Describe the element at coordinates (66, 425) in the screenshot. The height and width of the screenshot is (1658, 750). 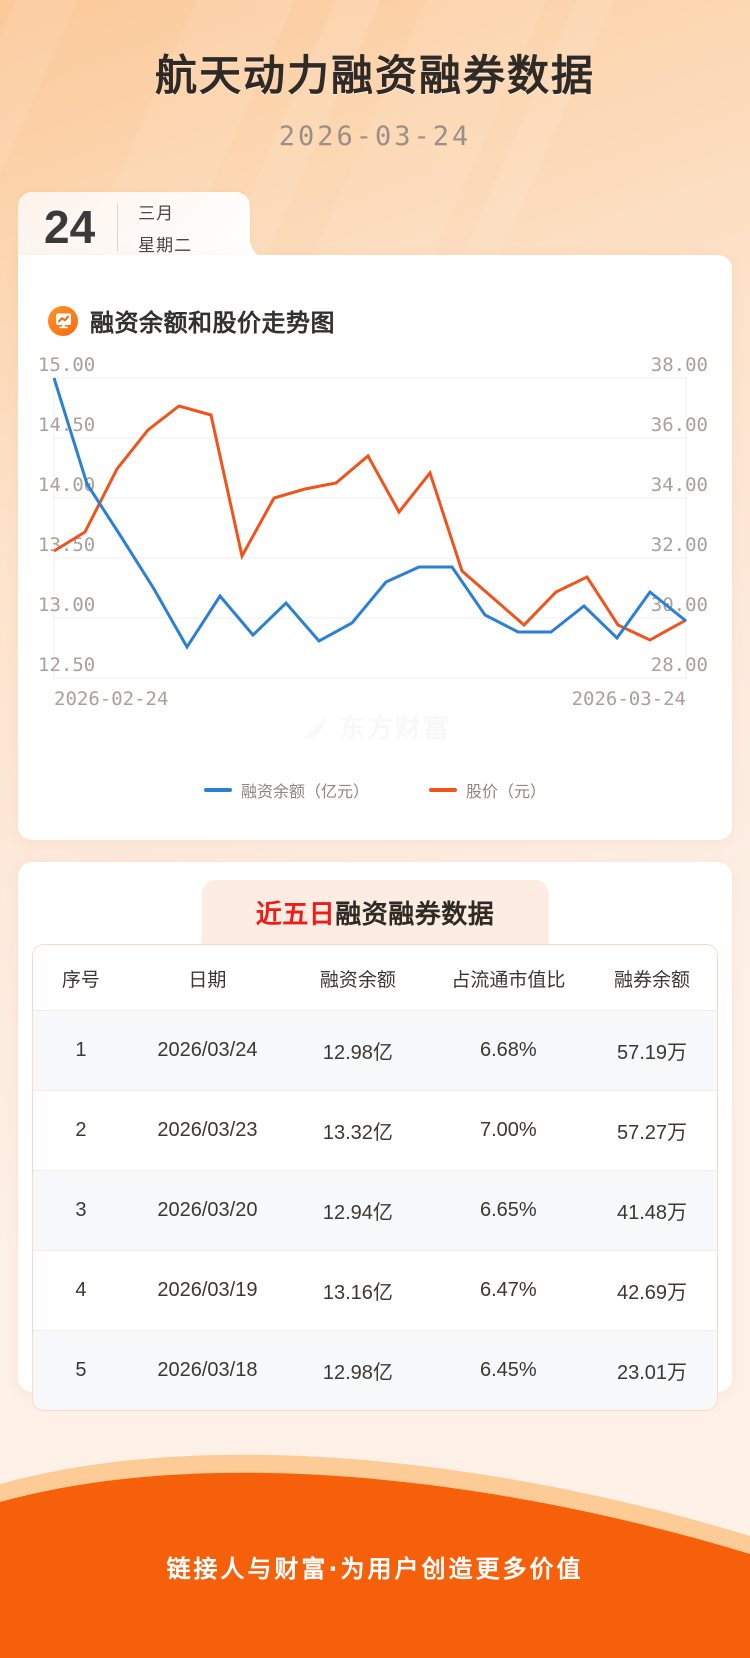
I see `left-tick-1: 14.50` at that location.